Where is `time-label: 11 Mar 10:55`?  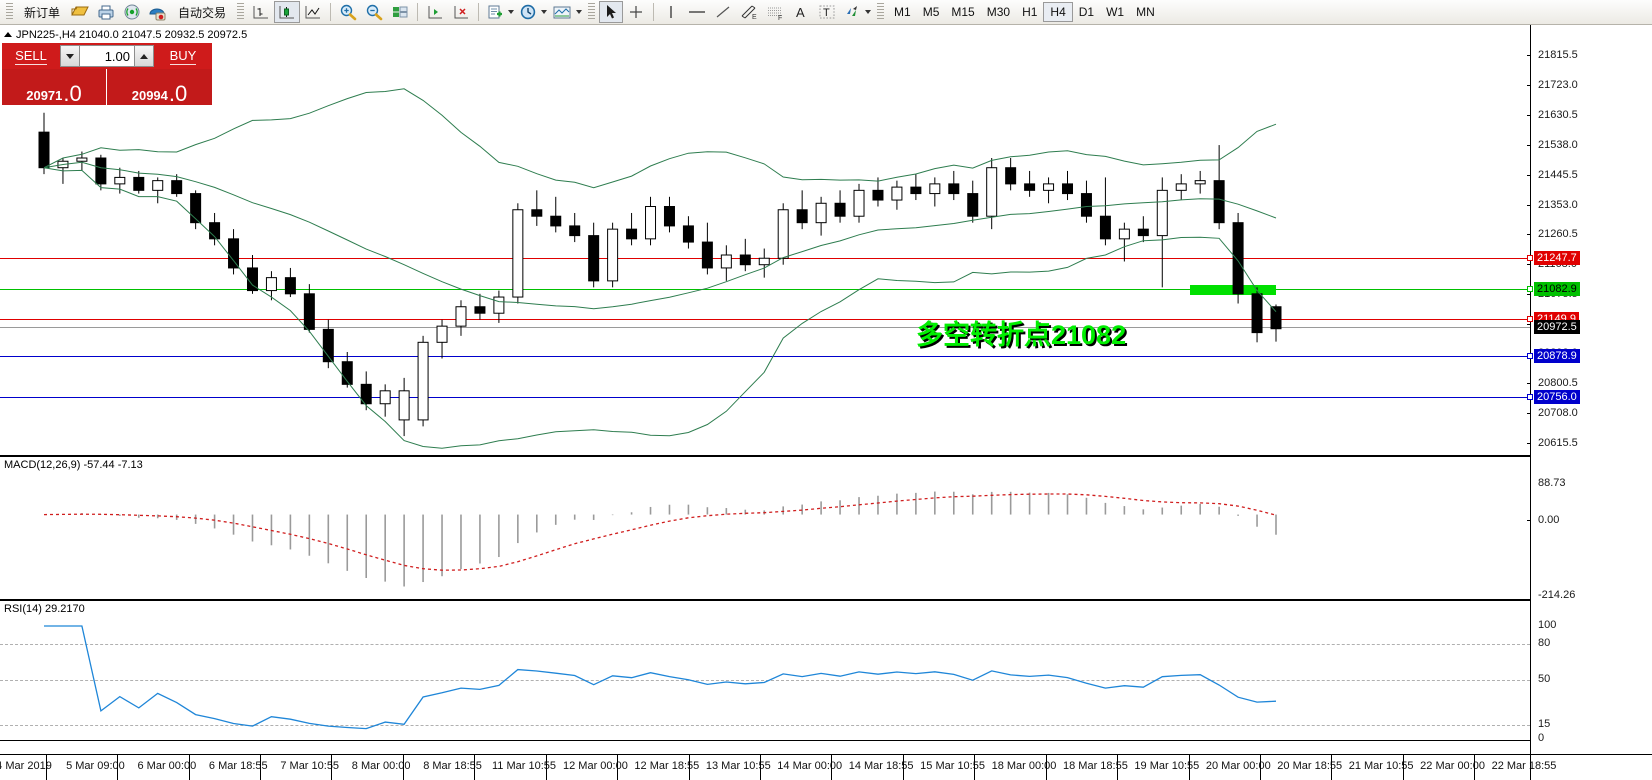
time-label: 11 Mar 10:55 is located at coordinates (524, 766).